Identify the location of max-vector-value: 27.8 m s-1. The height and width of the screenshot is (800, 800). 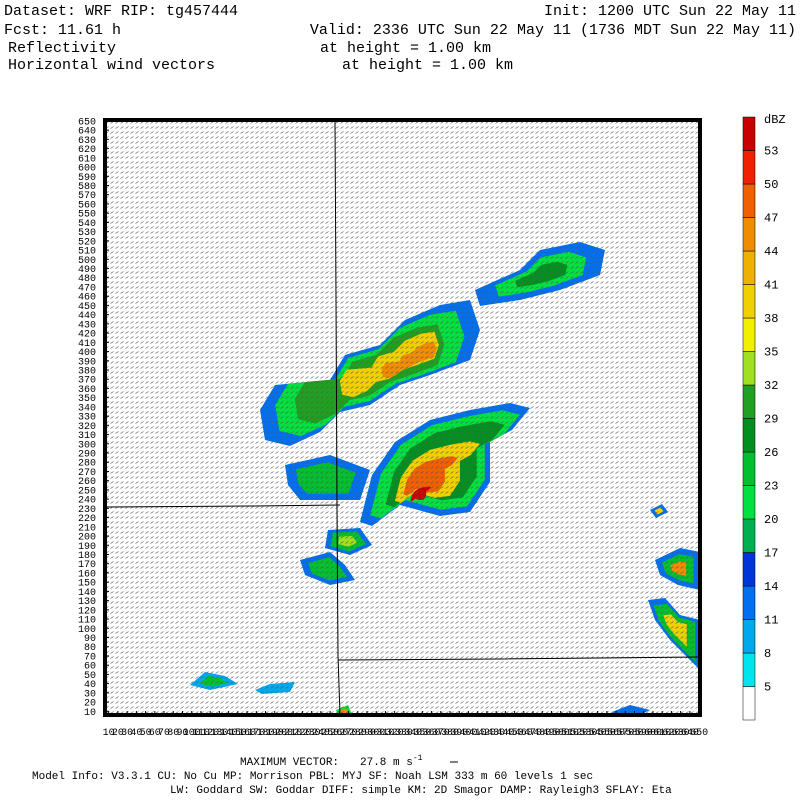
(391, 761).